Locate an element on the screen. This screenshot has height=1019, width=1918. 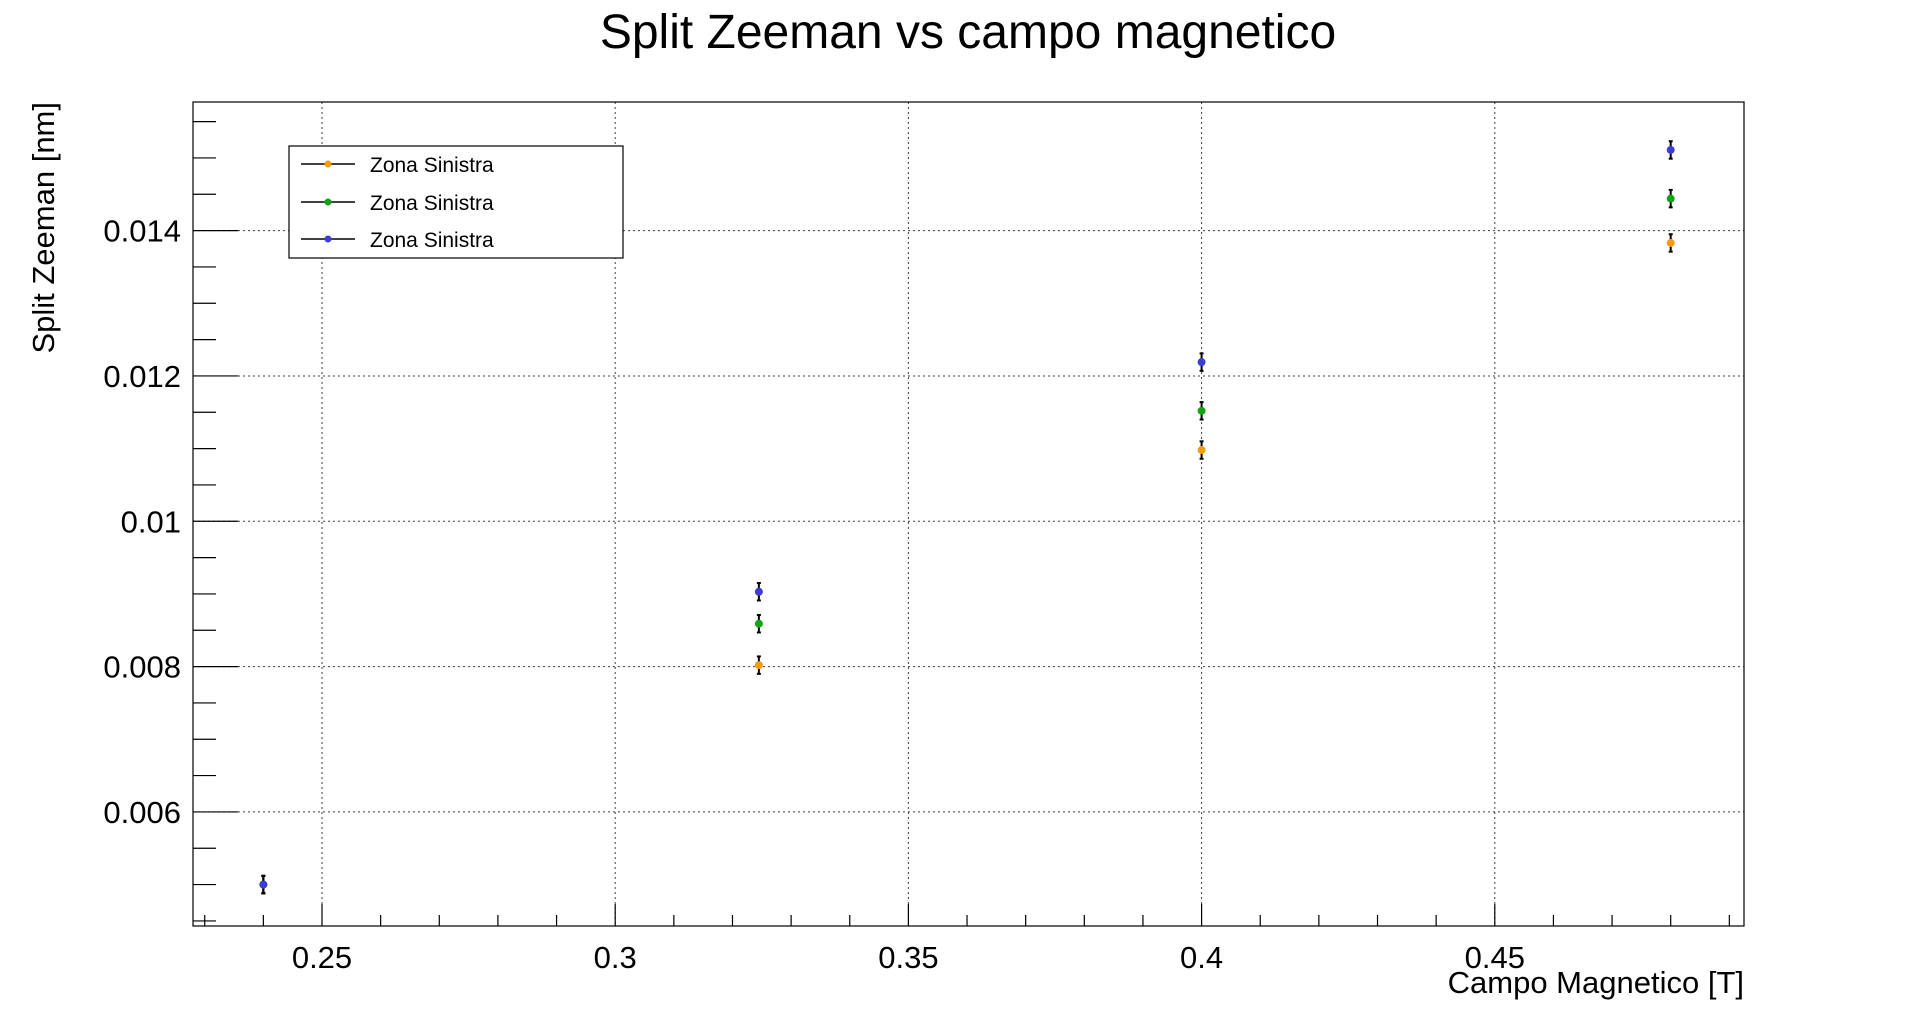
legend-label-3: Zona Sinistra is located at coordinates (432, 240).